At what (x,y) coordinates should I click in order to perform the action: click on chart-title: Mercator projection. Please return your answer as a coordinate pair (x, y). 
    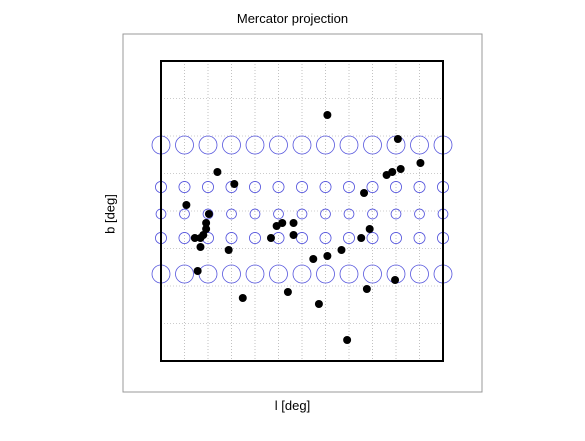
    Looking at the image, I should click on (292, 18).